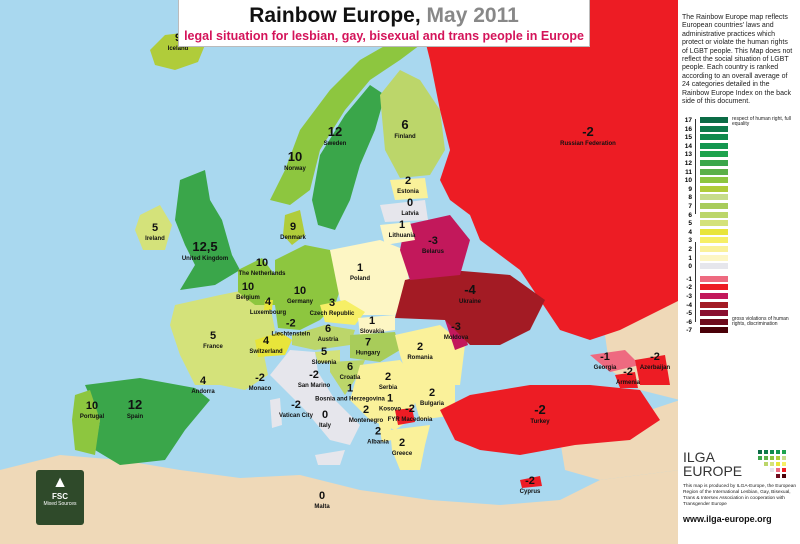  Describe the element at coordinates (409, 189) in the screenshot. I see `country-estonia` at that location.